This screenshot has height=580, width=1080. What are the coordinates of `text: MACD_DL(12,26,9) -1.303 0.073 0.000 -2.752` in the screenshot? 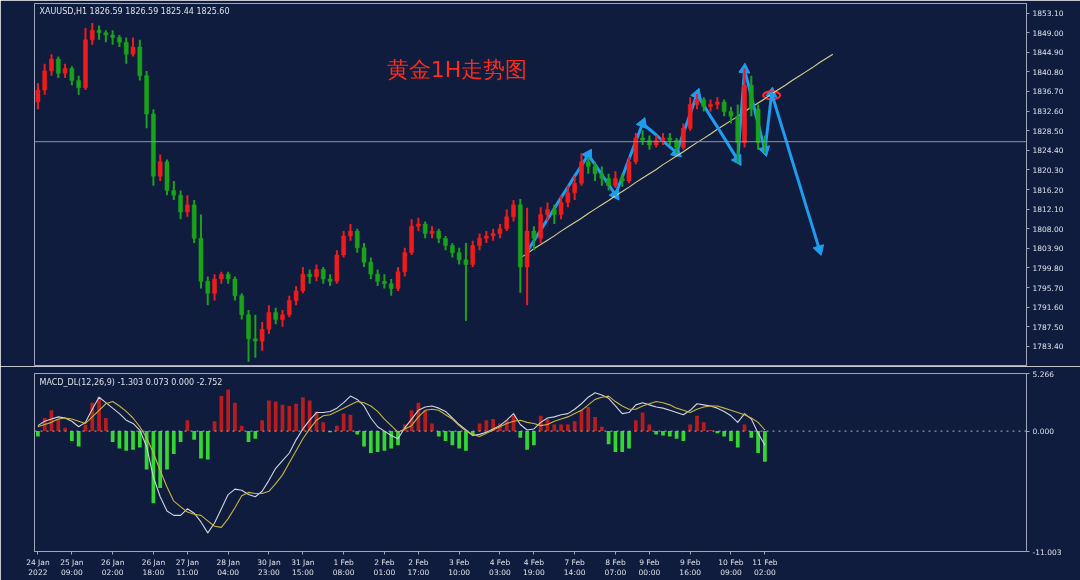 It's located at (131, 382).